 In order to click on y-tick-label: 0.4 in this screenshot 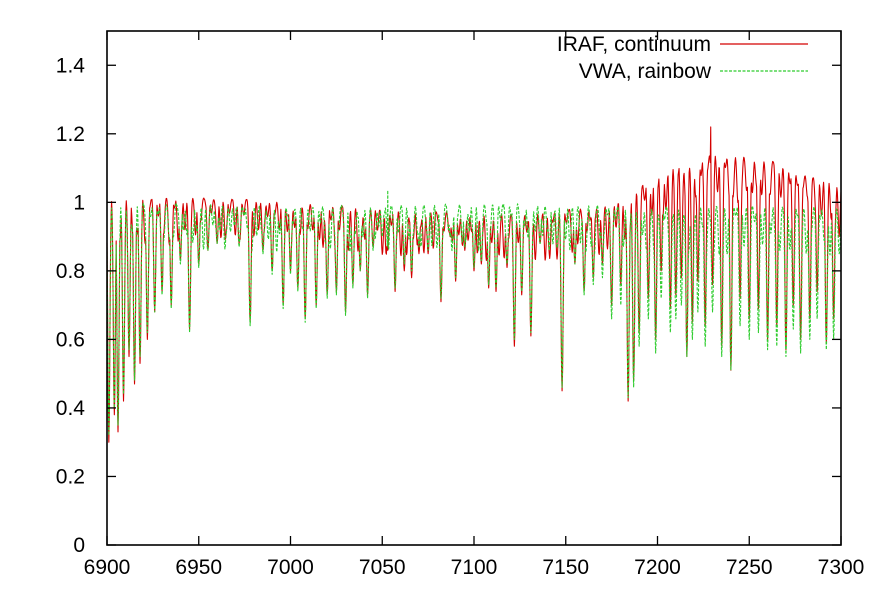, I will do `click(71, 408)`.